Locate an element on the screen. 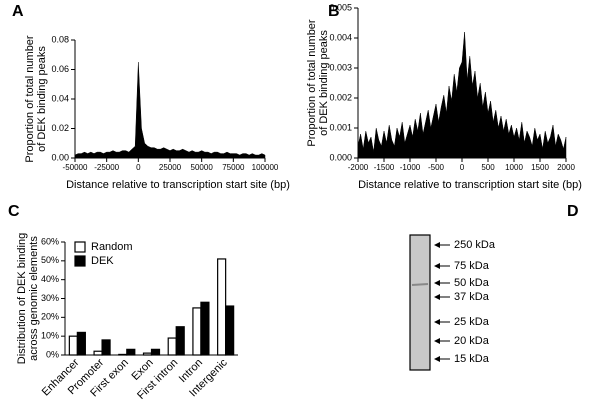 This screenshot has width=600, height=403. x-tick-label: 50000 is located at coordinates (202, 167).